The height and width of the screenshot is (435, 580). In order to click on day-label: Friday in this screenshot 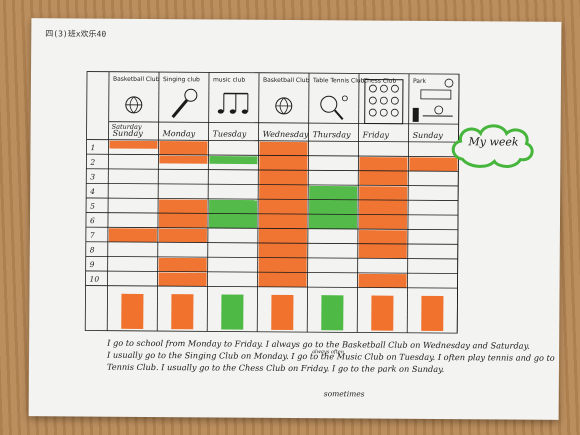, I will do `click(376, 134)`.